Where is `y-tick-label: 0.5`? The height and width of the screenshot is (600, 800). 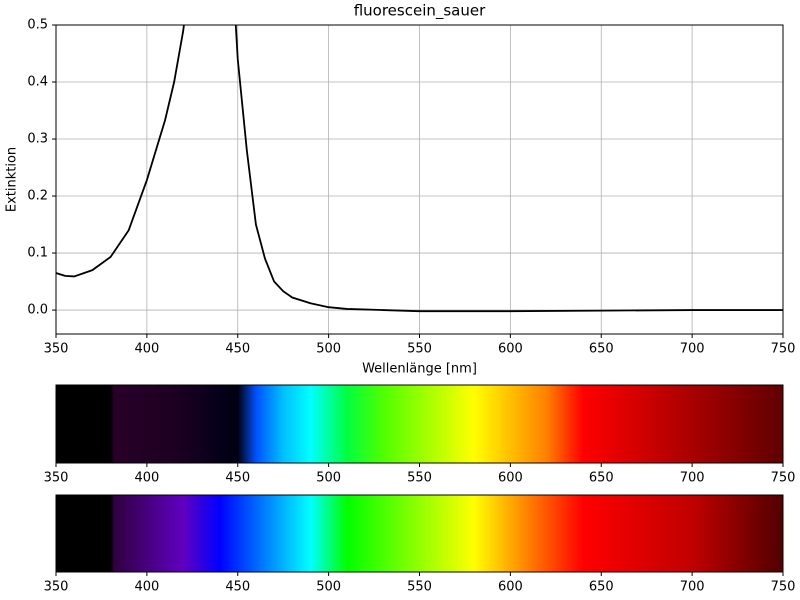
y-tick-label: 0.5 is located at coordinates (37, 25).